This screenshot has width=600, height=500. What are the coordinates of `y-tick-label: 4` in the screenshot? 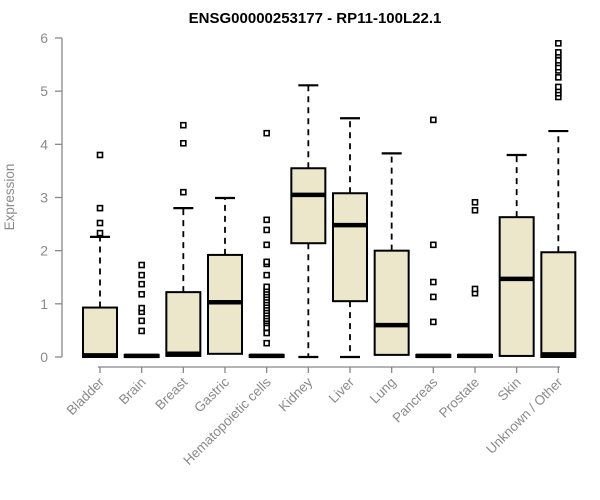 It's located at (44, 144).